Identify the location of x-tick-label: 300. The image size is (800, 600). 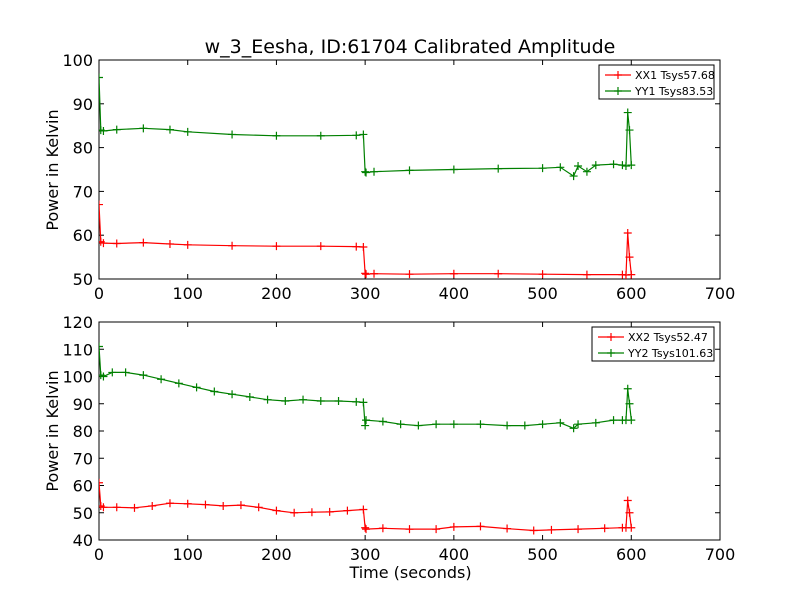
(365, 554).